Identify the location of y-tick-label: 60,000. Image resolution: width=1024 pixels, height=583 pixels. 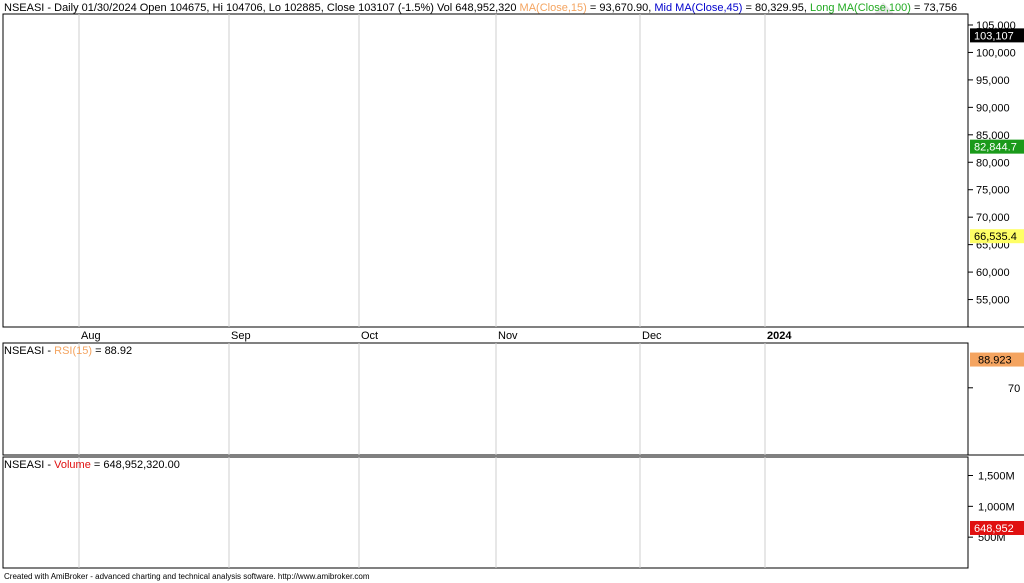
(993, 273).